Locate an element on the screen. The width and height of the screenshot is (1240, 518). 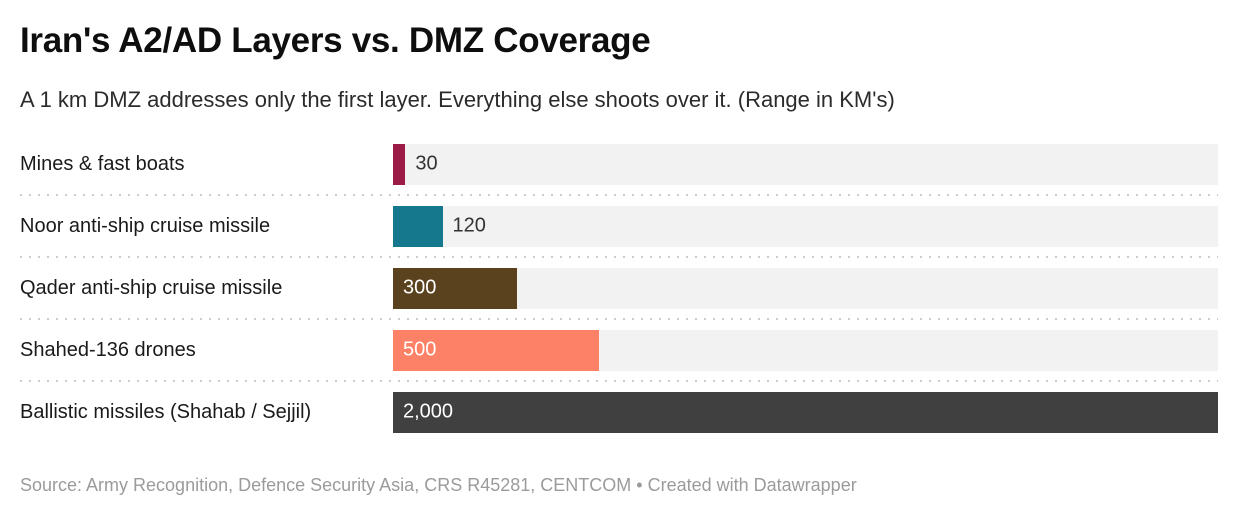
value-label: 500 is located at coordinates (420, 349).